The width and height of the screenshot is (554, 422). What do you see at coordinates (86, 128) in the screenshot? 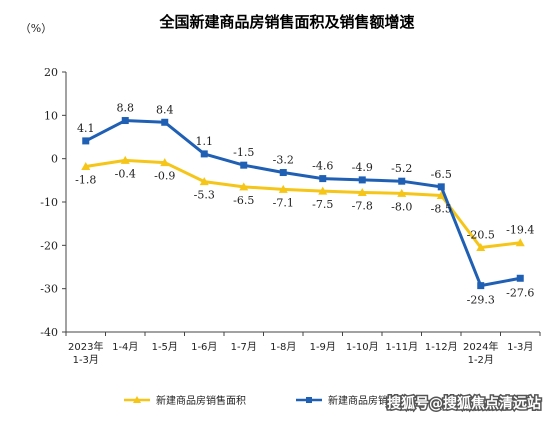
I see `amount-data-label: 4.1` at bounding box center [86, 128].